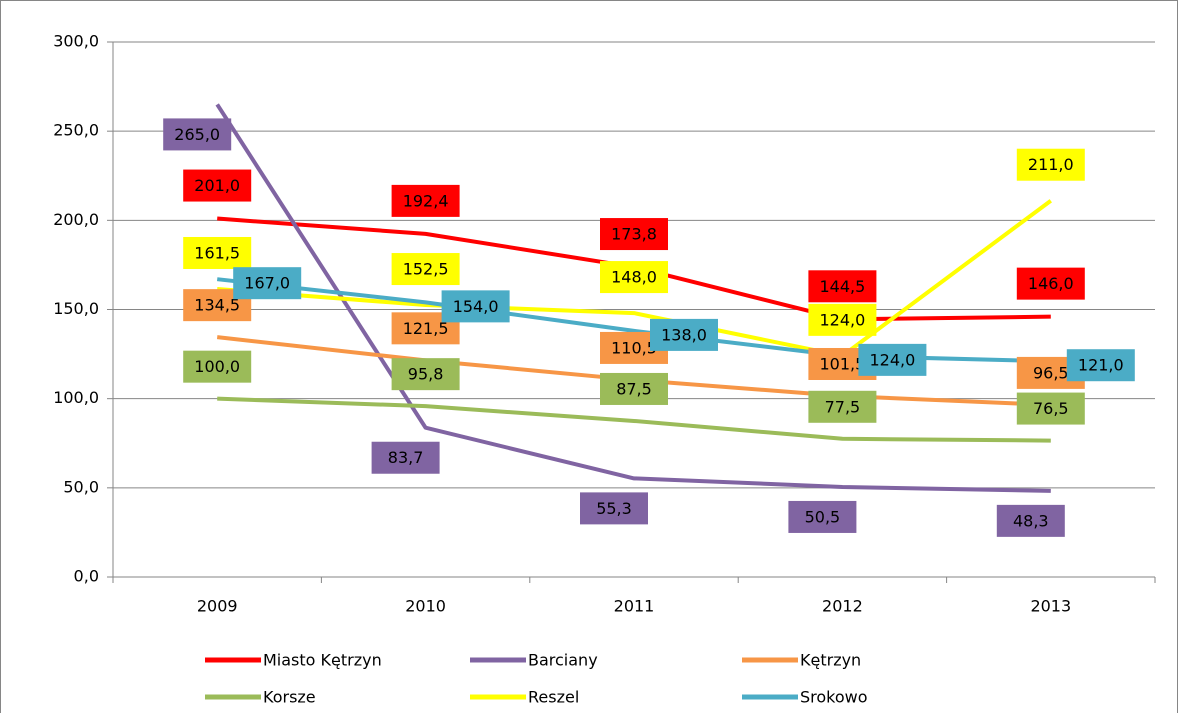  I want to click on x-tick-label: 2010, so click(425, 606).